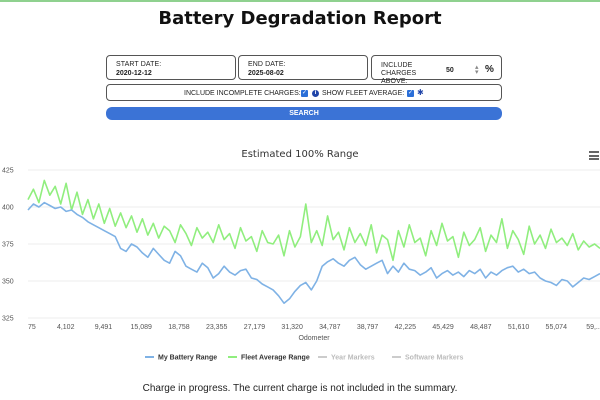 This screenshot has width=600, height=400. What do you see at coordinates (8, 282) in the screenshot?
I see `y-tick-label: 350` at bounding box center [8, 282].